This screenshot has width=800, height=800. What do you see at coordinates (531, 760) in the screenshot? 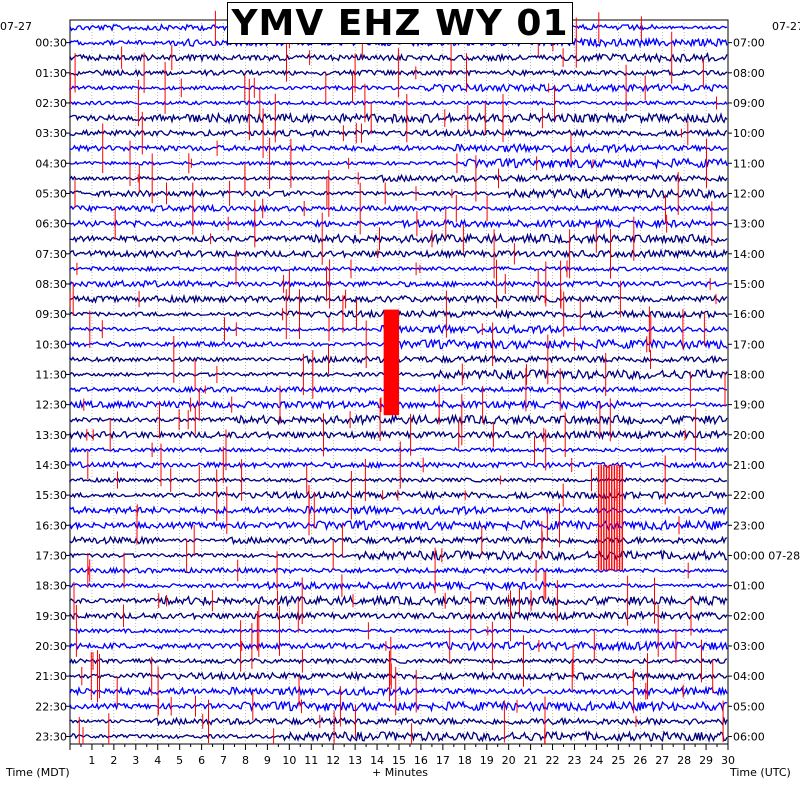
I see `x-tick-label: 21` at bounding box center [531, 760].